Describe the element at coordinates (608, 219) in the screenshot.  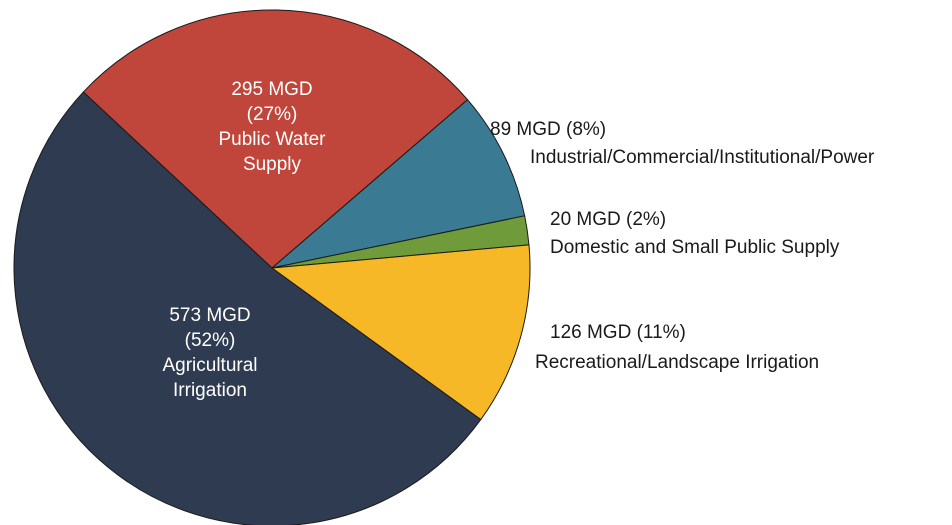
I see `value-label: 20 MGD (2%)` at that location.